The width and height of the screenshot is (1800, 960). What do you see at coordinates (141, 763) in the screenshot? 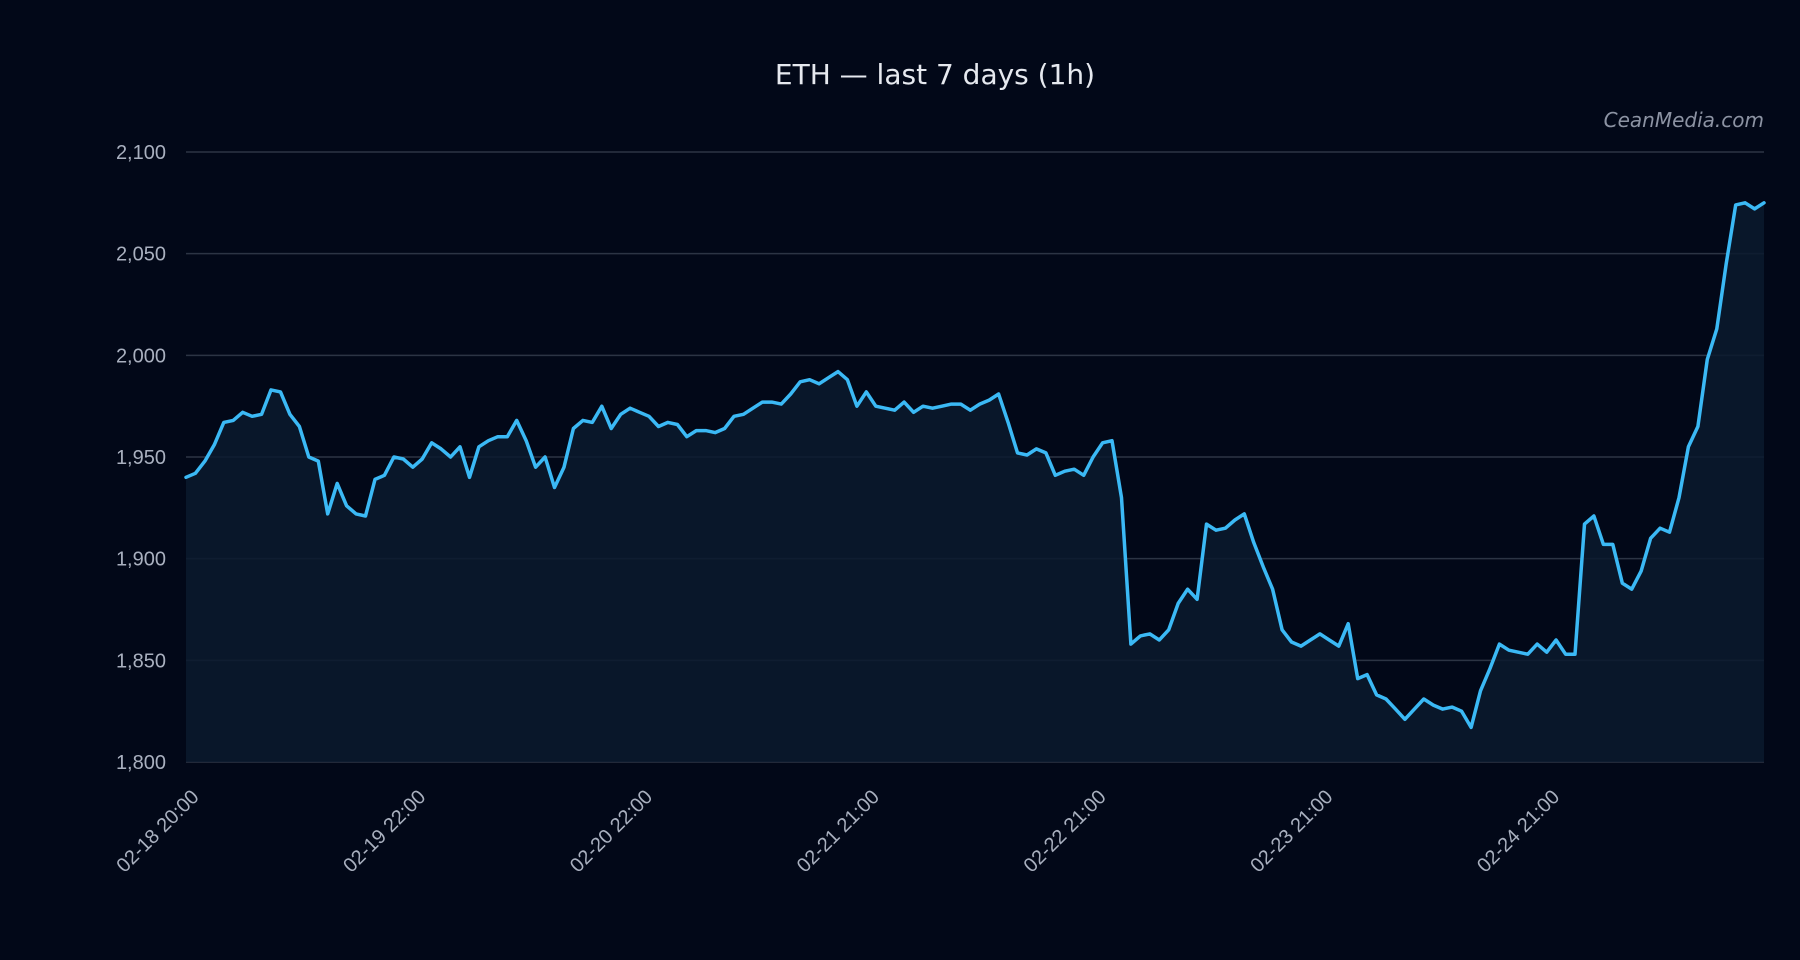
I see `y-tick-label: 1,800` at bounding box center [141, 763].